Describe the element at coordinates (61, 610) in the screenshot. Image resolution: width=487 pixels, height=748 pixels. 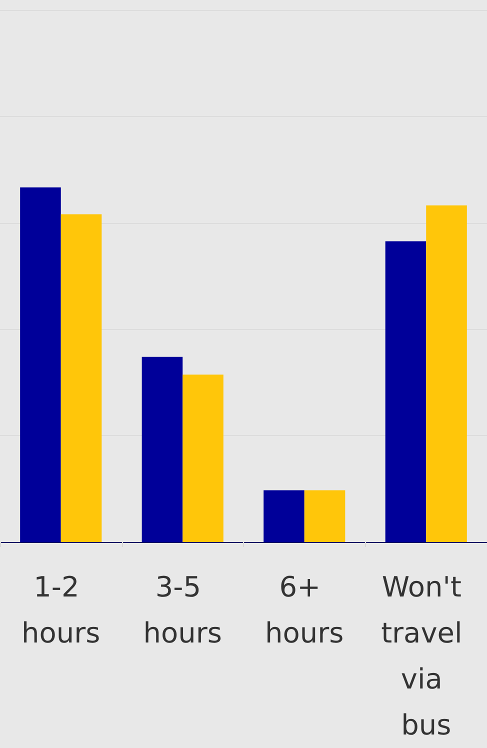
I see `x-tick-label: 1-2 hours` at that location.